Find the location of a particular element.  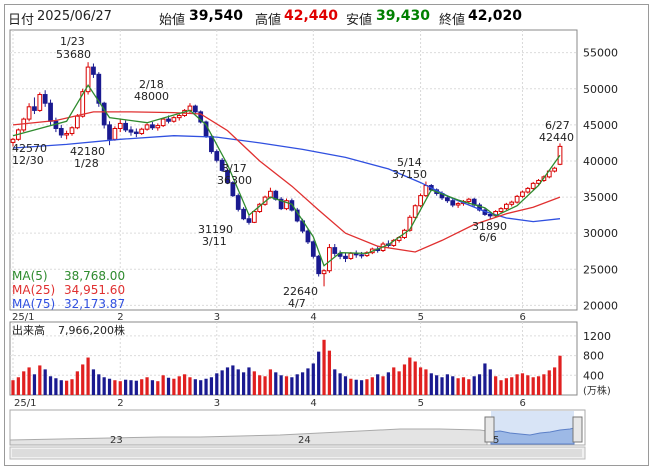

legend-ma5-value: 38,768.00 is located at coordinates (94, 276).